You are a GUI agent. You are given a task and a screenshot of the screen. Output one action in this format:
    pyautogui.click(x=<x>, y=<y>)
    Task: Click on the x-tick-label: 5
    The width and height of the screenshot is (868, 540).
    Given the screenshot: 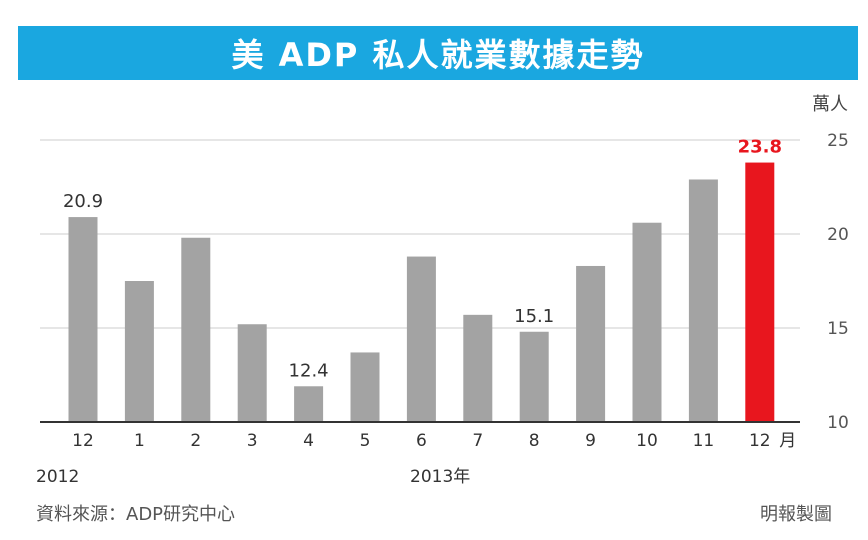 What is the action you would take?
    pyautogui.click(x=365, y=441)
    